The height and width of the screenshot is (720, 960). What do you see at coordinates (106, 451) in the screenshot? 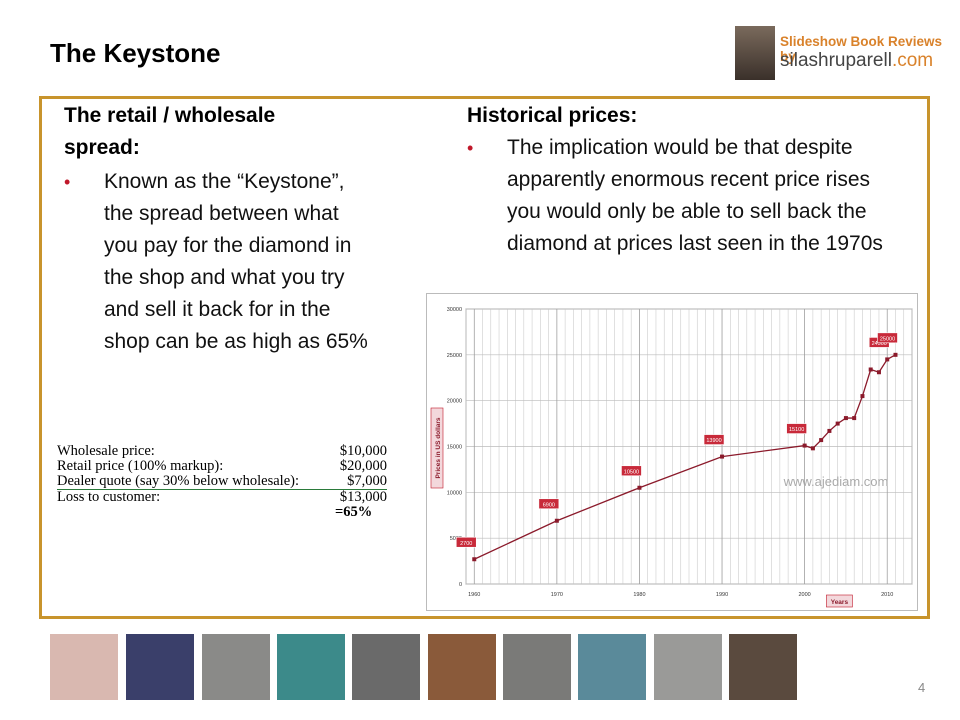
I see `table-cell: Wholesale price:` at bounding box center [106, 451].